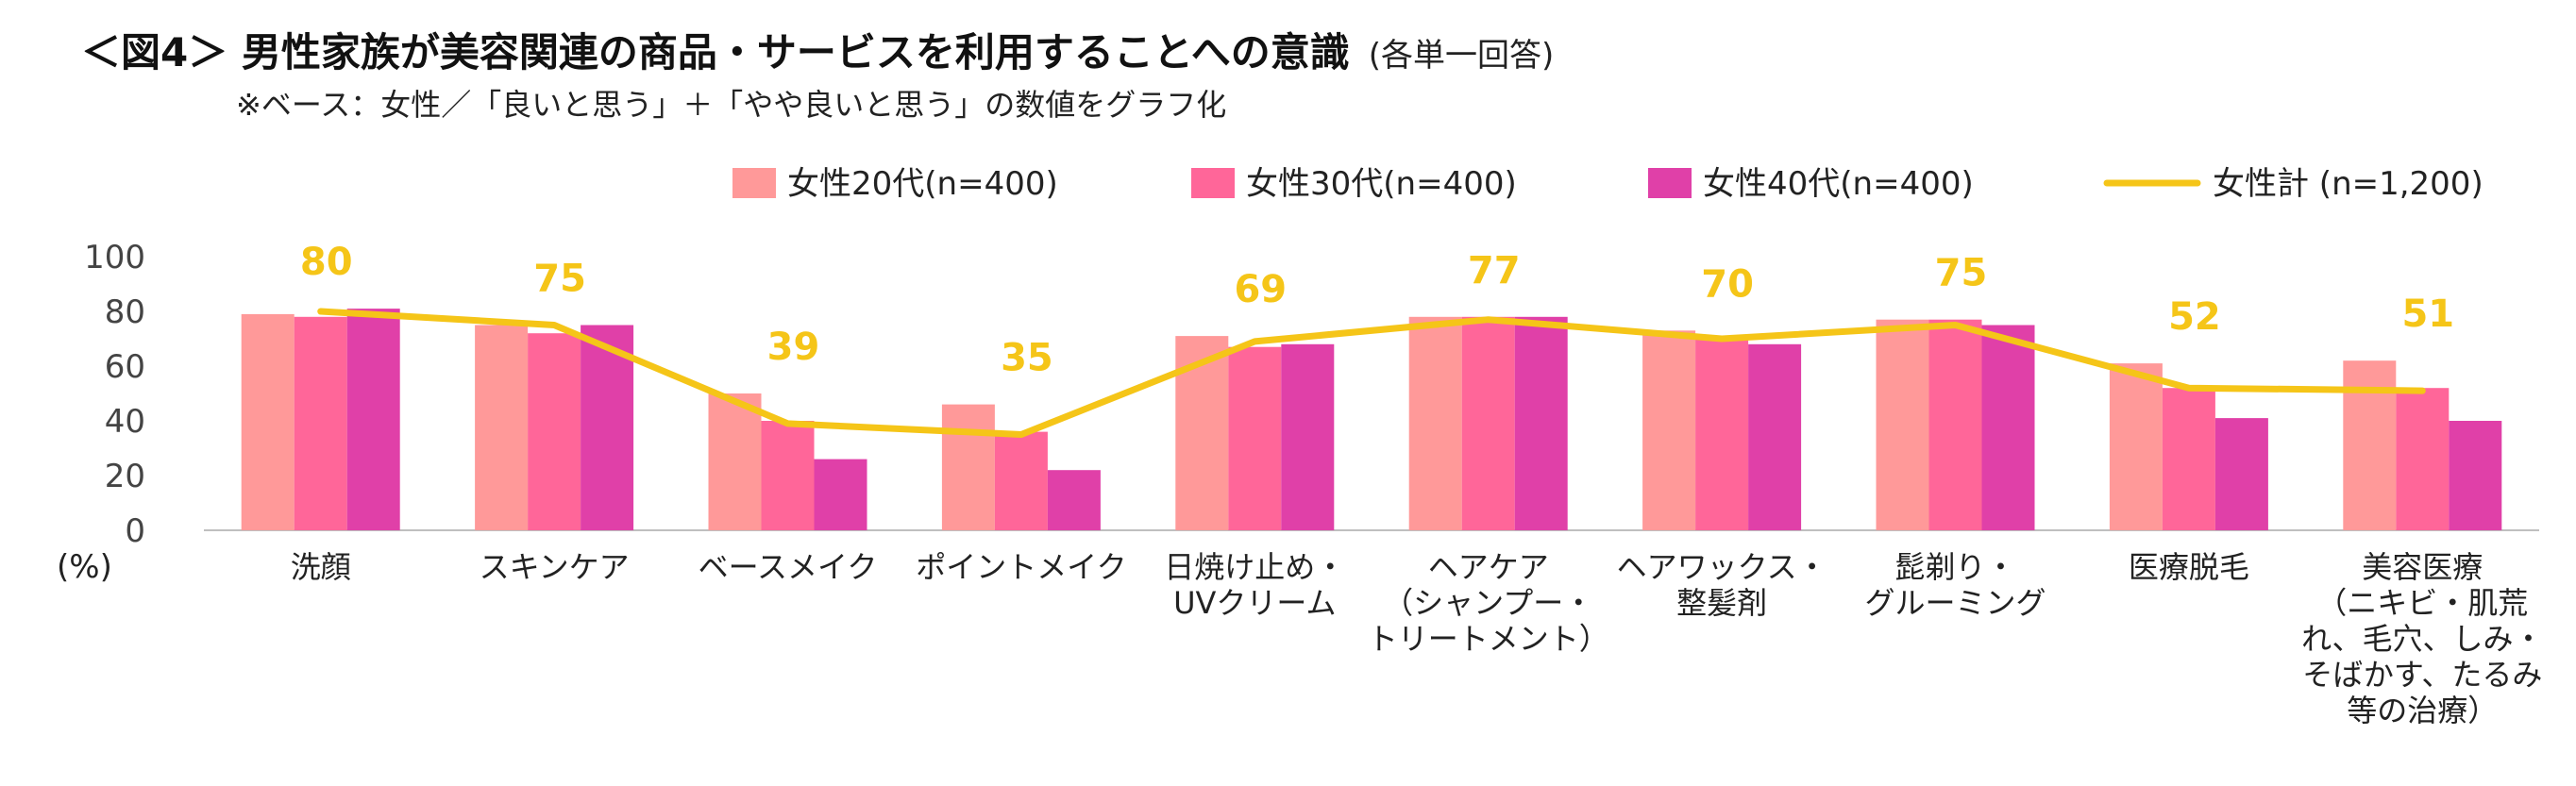 The image size is (2576, 786). Describe the element at coordinates (135, 531) in the screenshot. I see `y-tick-label: 0` at that location.